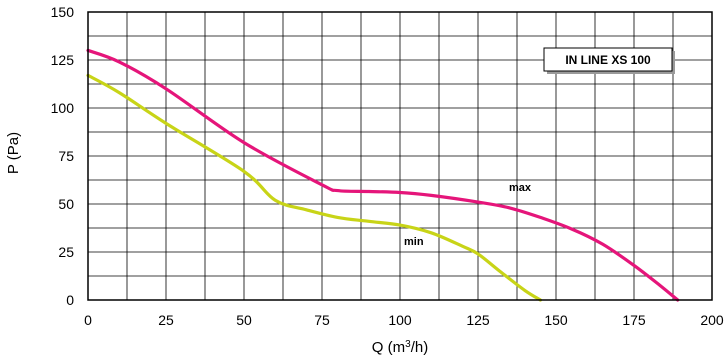  I want to click on y-tick-label: 100, so click(63, 108).